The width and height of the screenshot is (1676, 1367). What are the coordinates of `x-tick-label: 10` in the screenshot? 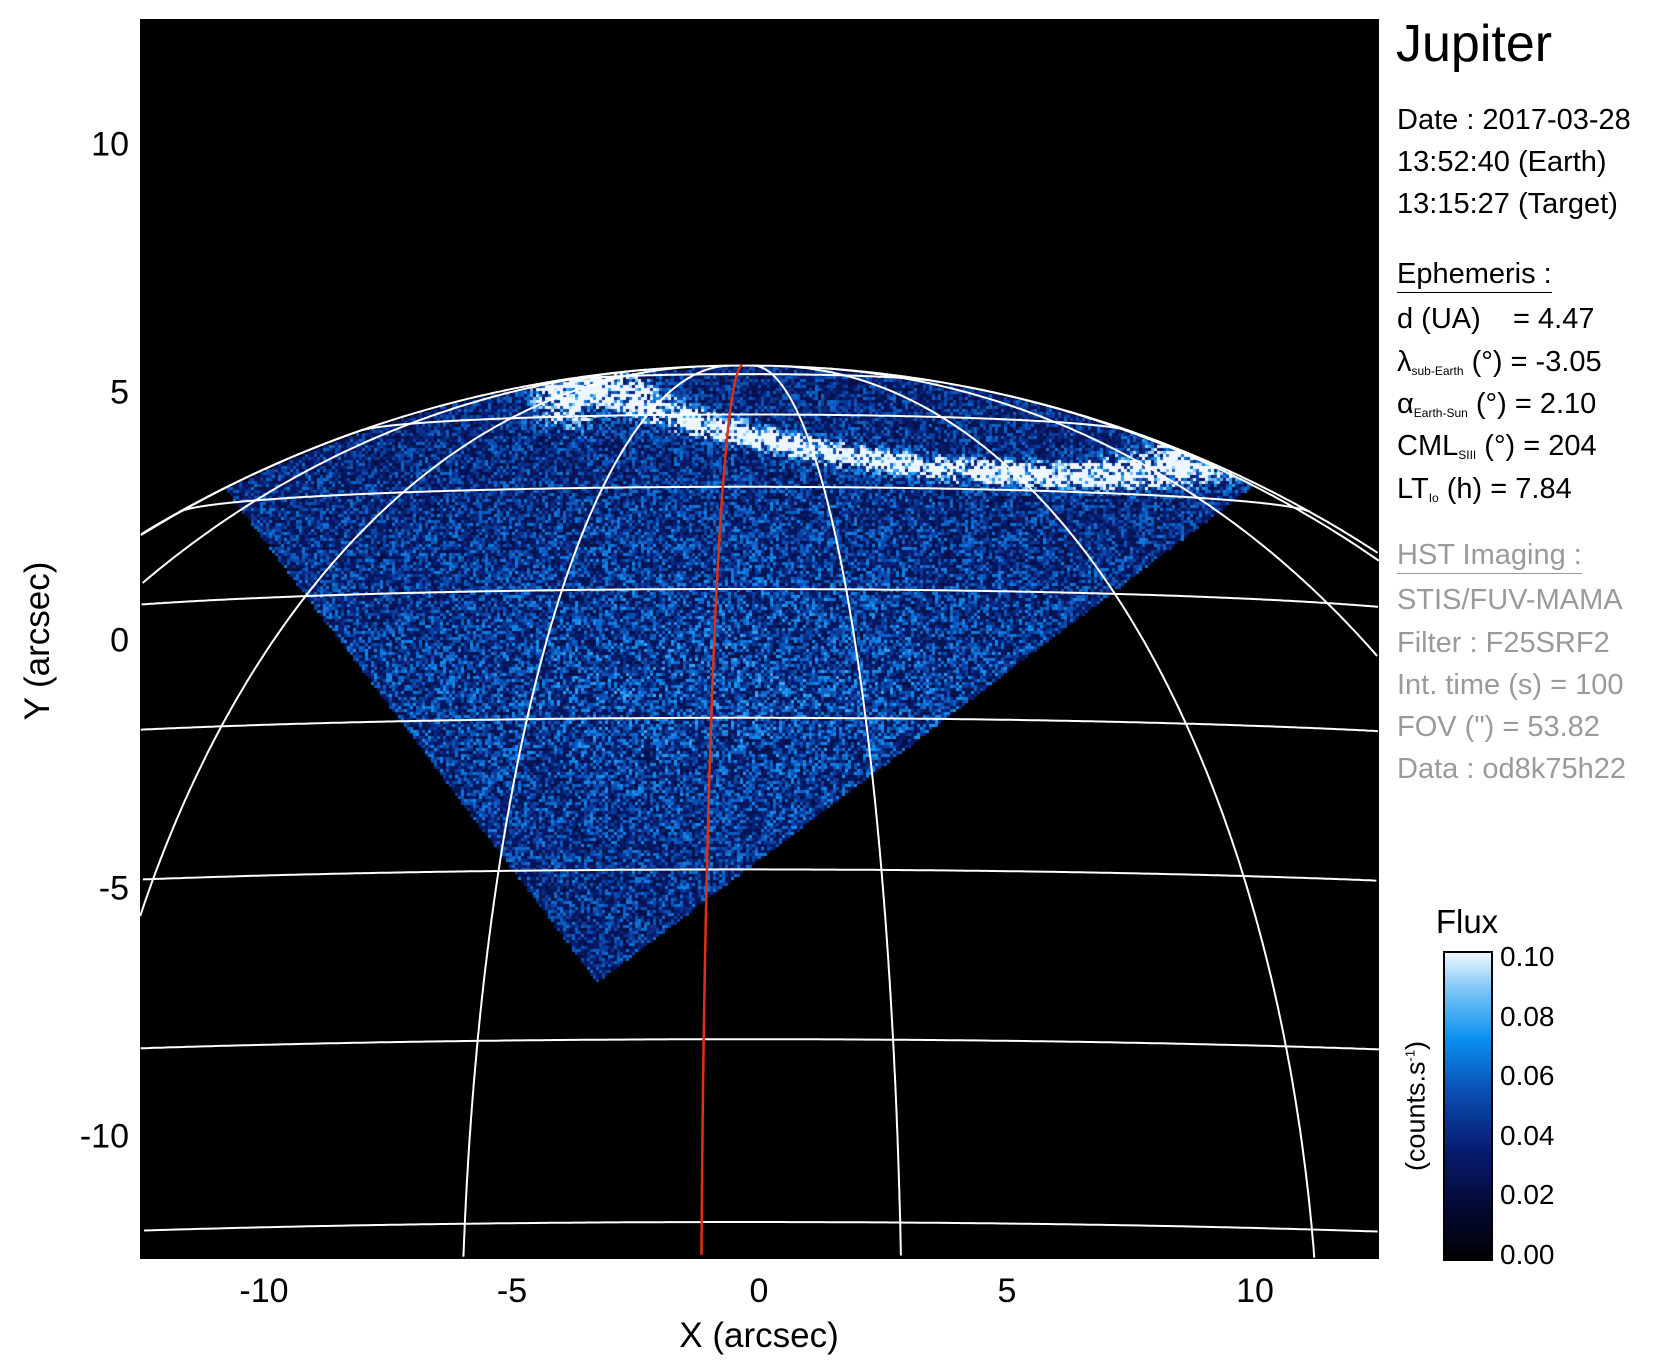 It's located at (1255, 1291).